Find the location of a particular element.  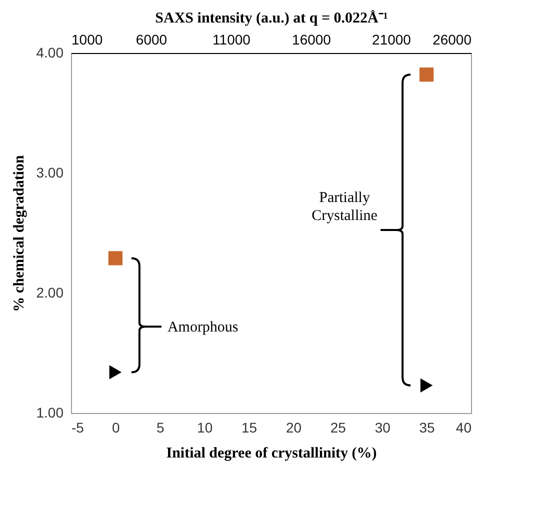

y-axis-title: % chemical degradation is located at coordinates (19, 233).